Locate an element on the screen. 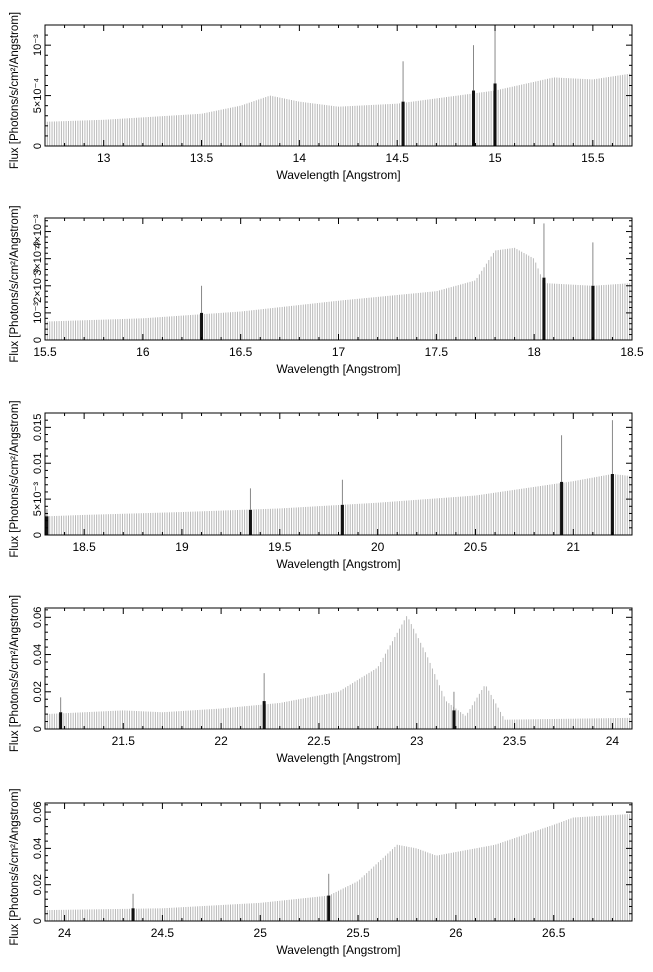  x-tick-label: 23 is located at coordinates (417, 741).